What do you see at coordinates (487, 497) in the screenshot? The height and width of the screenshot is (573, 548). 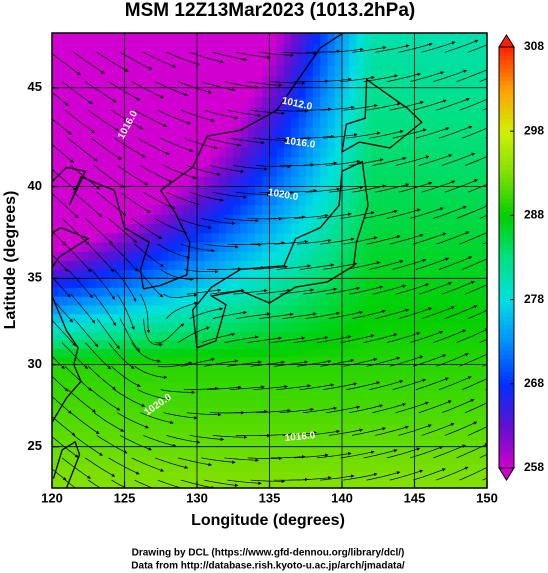 I see `x-tick-label: 150` at bounding box center [487, 497].